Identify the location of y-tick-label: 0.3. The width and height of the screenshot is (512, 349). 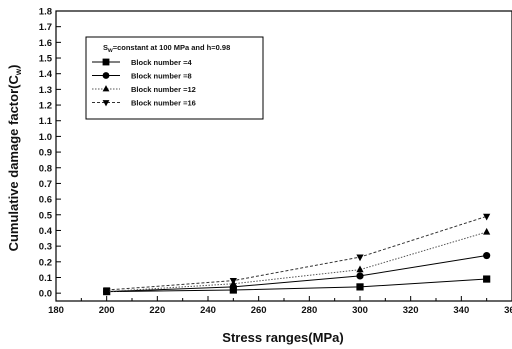
(45, 247).